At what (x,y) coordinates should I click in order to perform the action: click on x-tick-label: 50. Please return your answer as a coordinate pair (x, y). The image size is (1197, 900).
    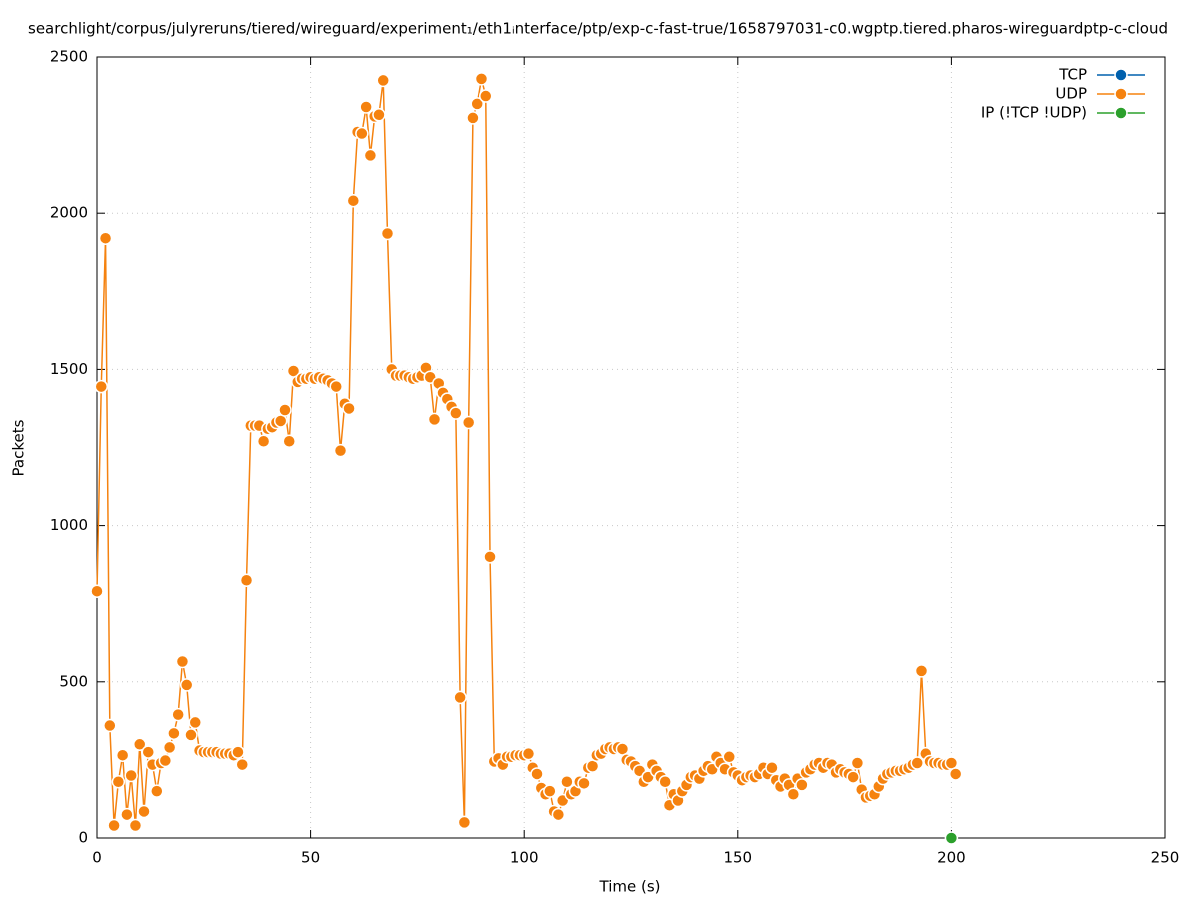
    Looking at the image, I should click on (310, 858).